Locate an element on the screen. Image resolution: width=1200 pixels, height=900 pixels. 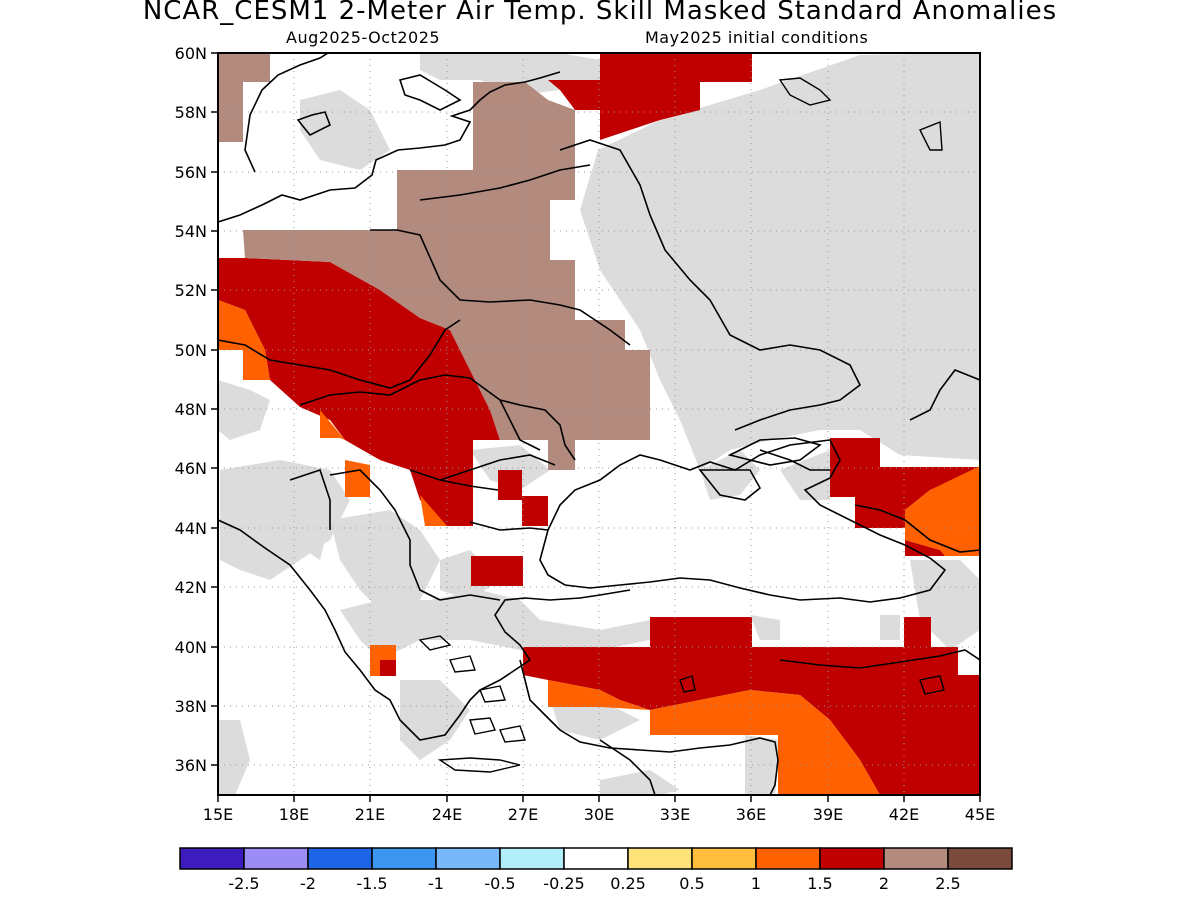
warm-anomaly-western-russia is located at coordinates (650, 96).